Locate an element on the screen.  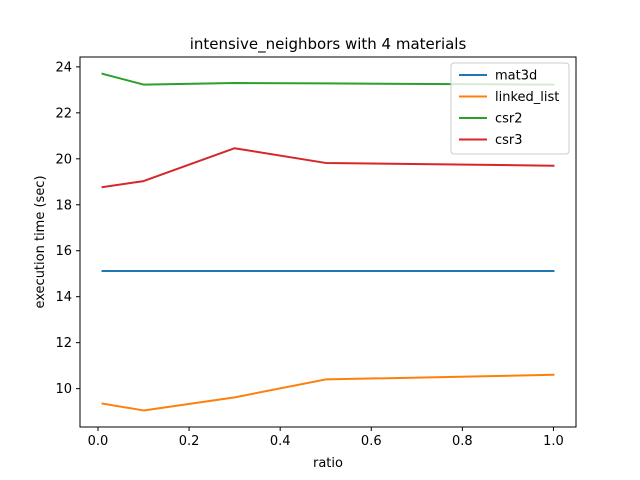
x-axis-ticks: 0.0 0.2 0.4 0.6 0.8 1.0 is located at coordinates (326, 438).